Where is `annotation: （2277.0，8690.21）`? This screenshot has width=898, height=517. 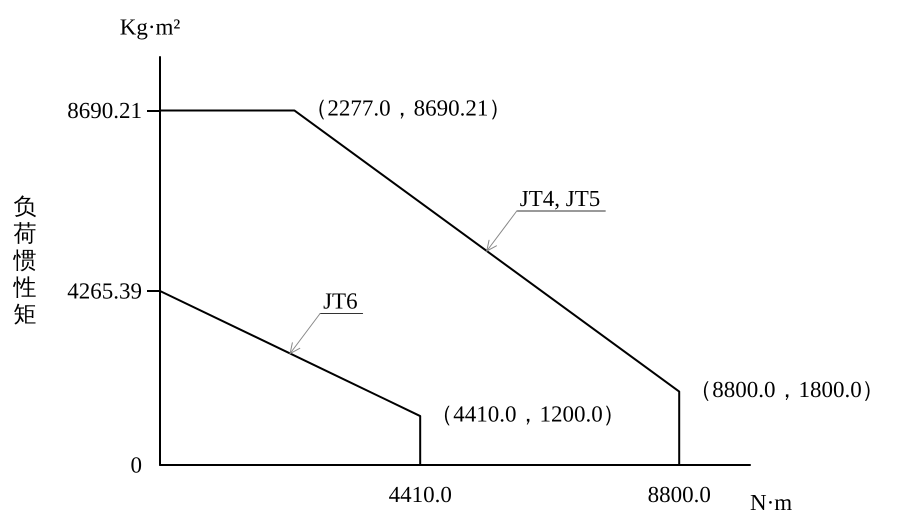
annotation: （2277.0，8690.21） is located at coordinates (408, 108).